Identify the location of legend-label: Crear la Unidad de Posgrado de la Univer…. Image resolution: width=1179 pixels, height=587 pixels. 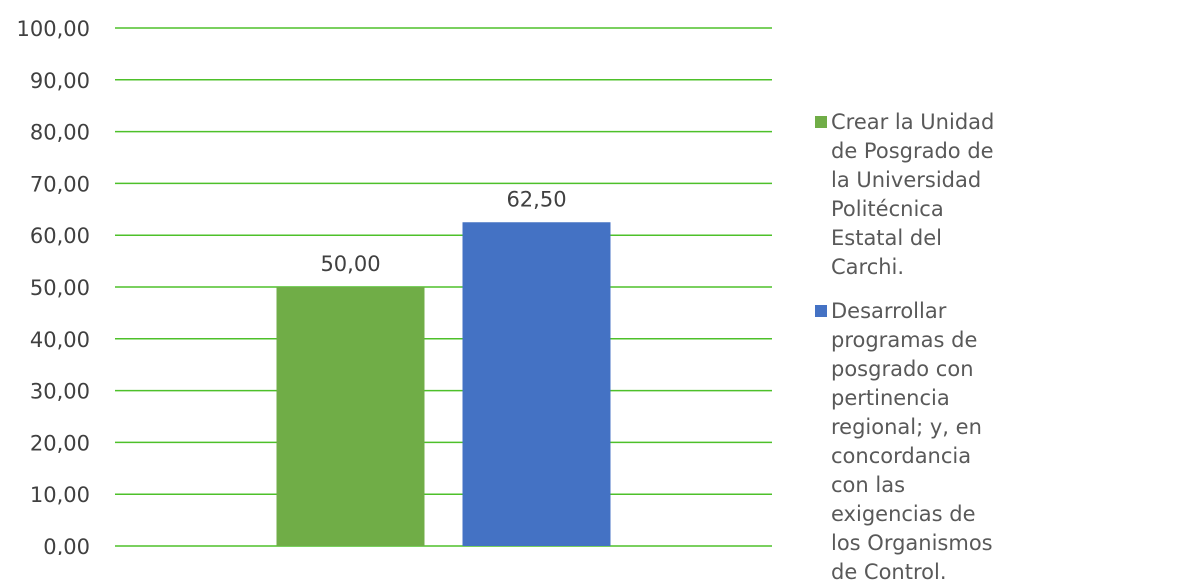
(913, 194).